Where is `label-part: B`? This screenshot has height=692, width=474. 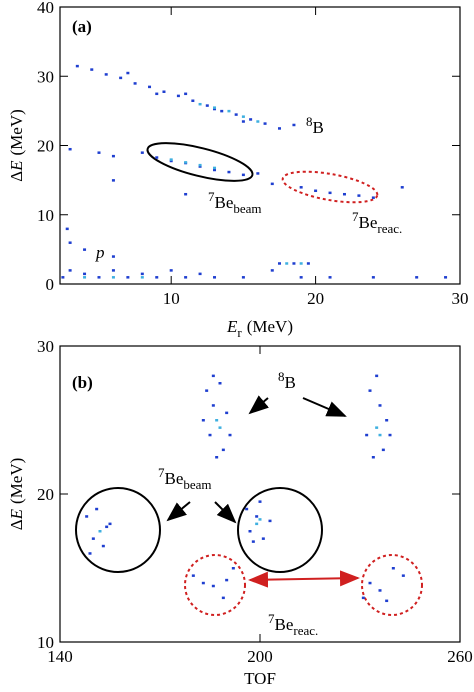
label-part: B is located at coordinates (318, 127).